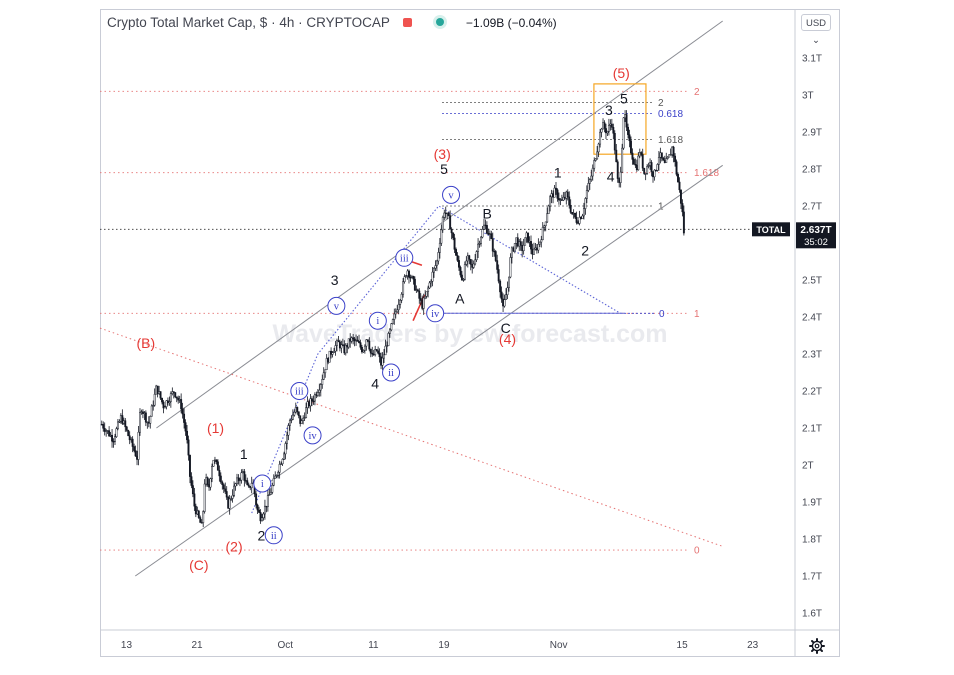  Describe the element at coordinates (487, 213) in the screenshot. I see `wave-label-intermediate: B` at that location.